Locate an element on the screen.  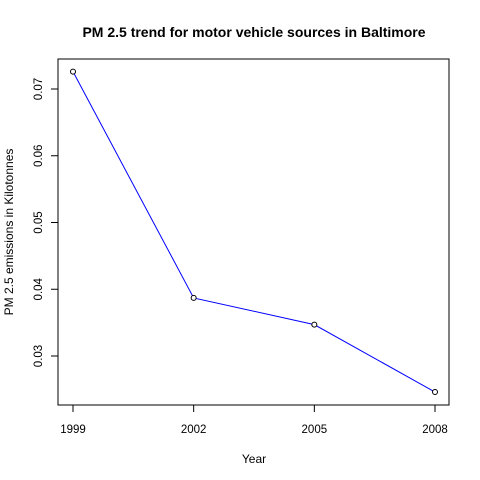
y-axis: 0.03 0.04 0.05 0.06 0.07 is located at coordinates (46, 222).